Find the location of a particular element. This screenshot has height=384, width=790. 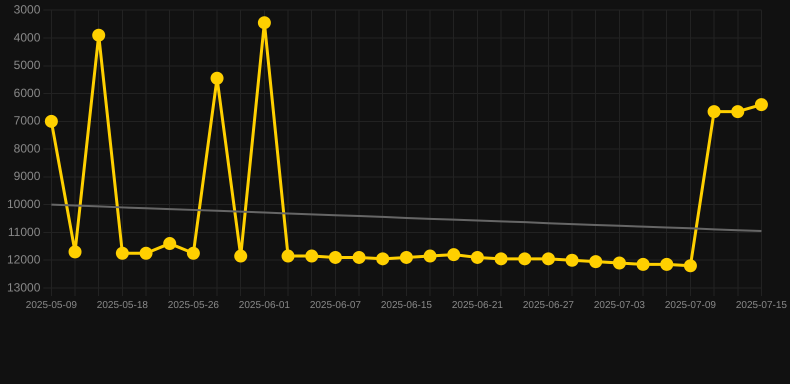

y-tick-label: 11000 is located at coordinates (24, 231).